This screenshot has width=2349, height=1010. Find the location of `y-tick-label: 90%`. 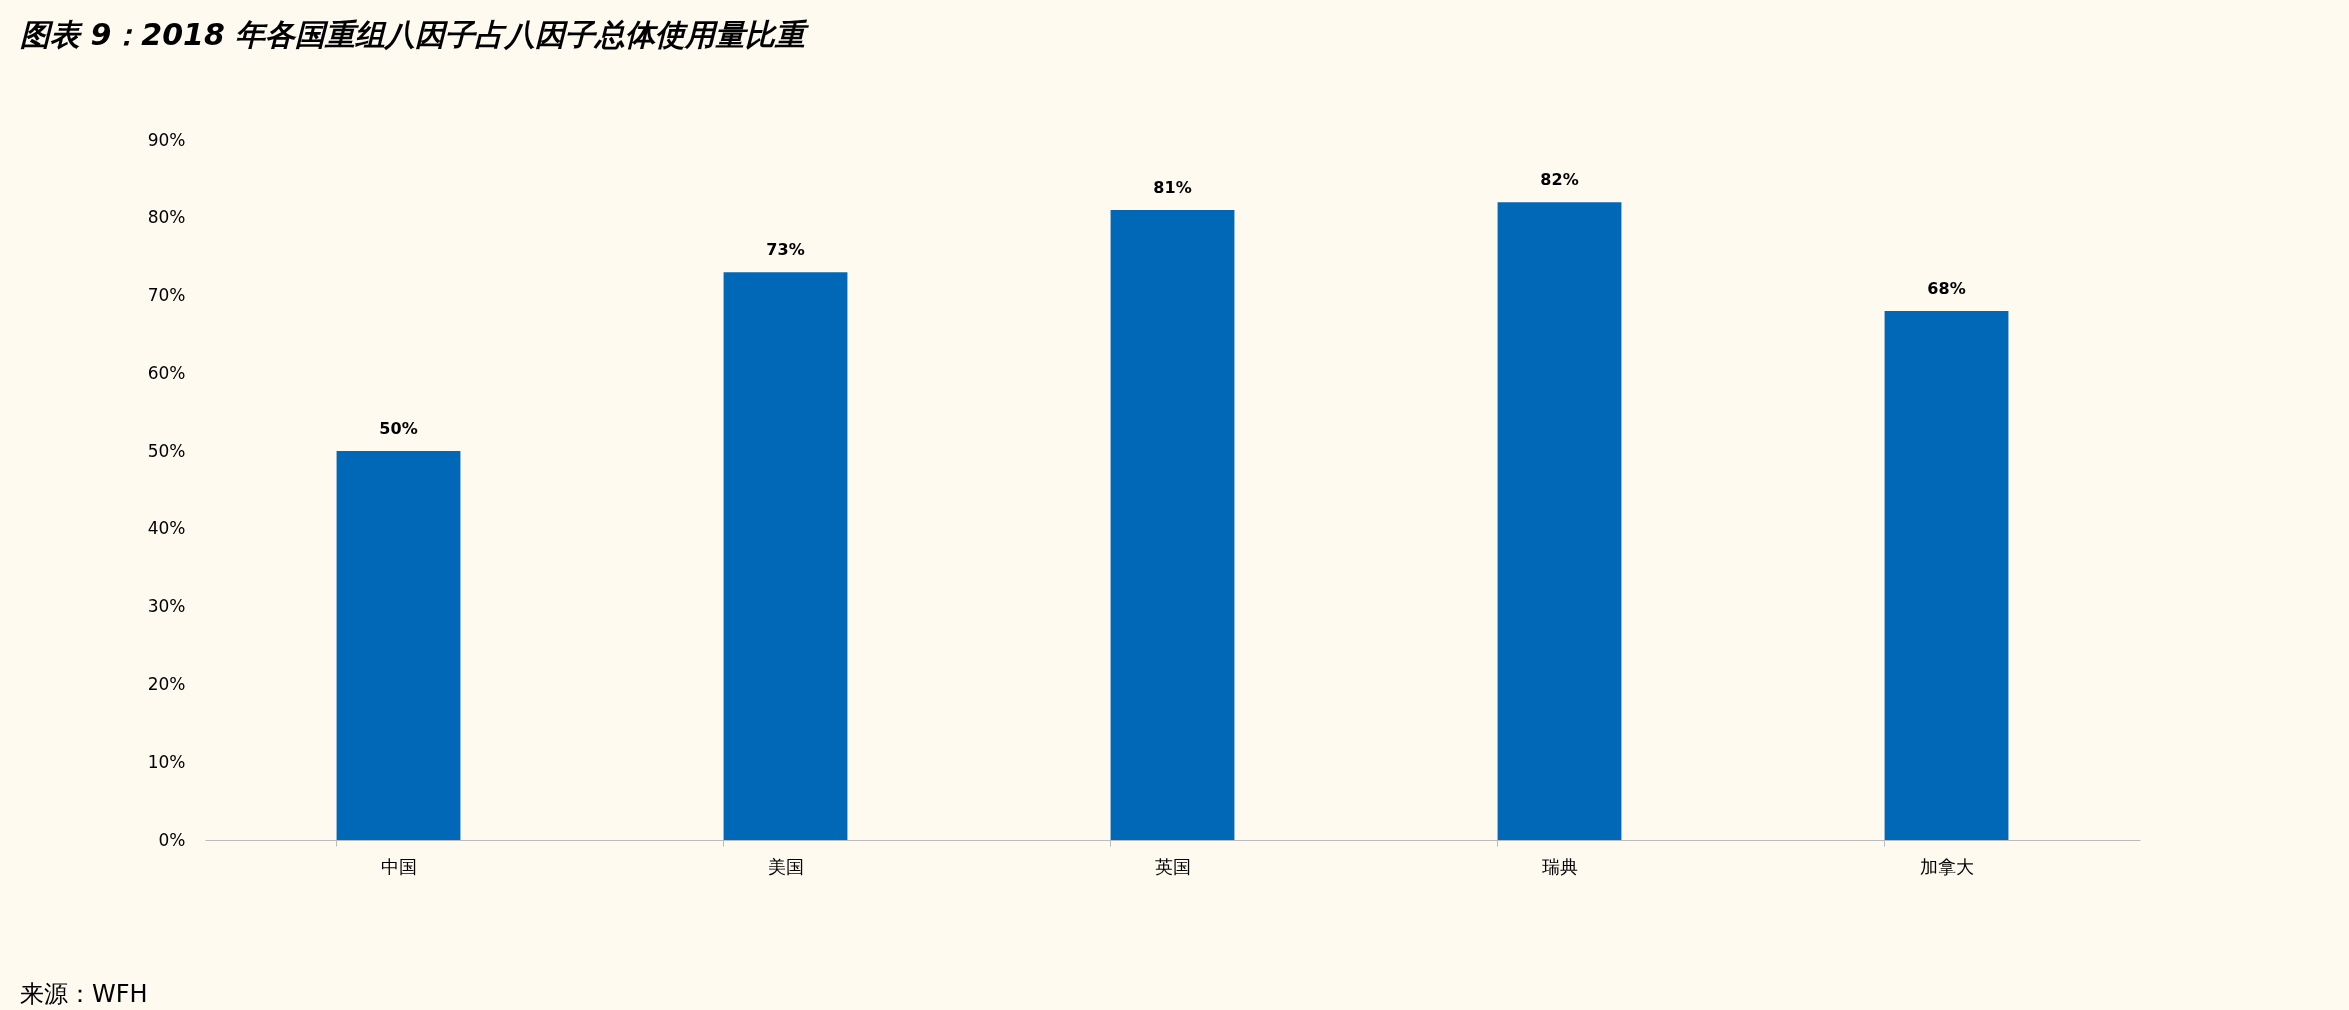

y-tick-label: 90% is located at coordinates (166, 139).